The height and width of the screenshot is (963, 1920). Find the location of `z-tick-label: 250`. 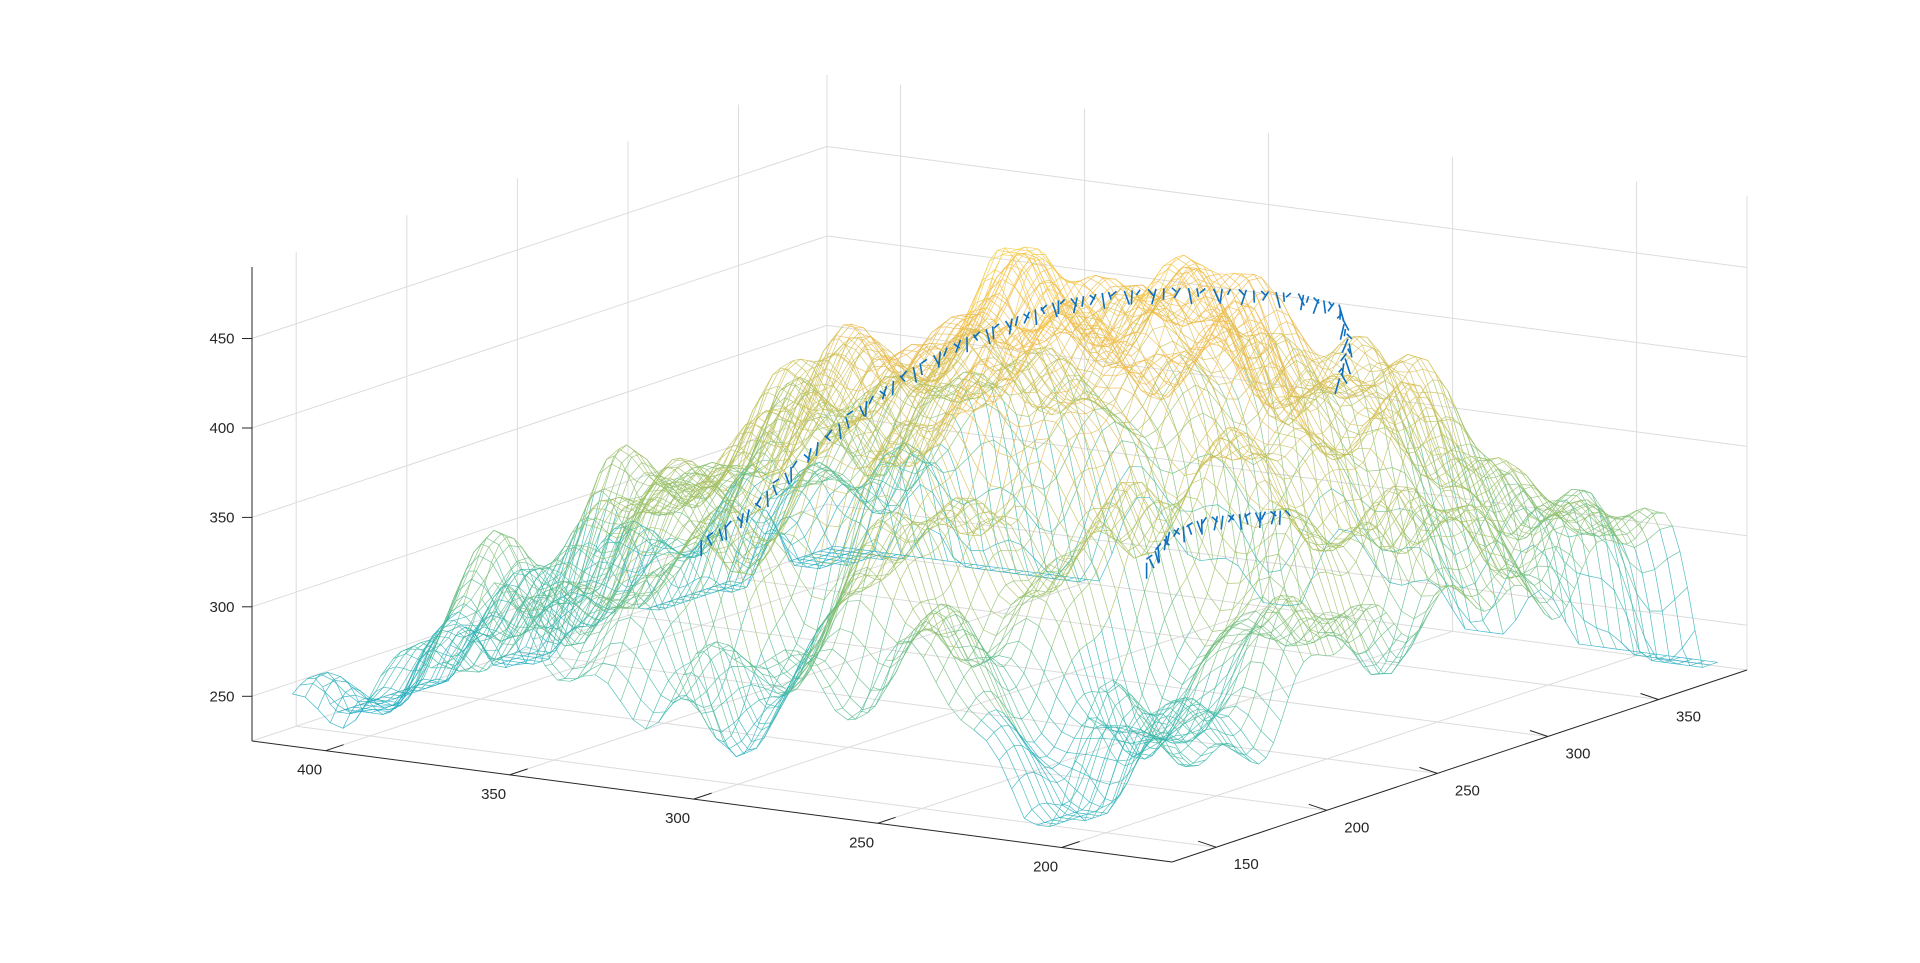

z-tick-label: 250 is located at coordinates (221, 696).